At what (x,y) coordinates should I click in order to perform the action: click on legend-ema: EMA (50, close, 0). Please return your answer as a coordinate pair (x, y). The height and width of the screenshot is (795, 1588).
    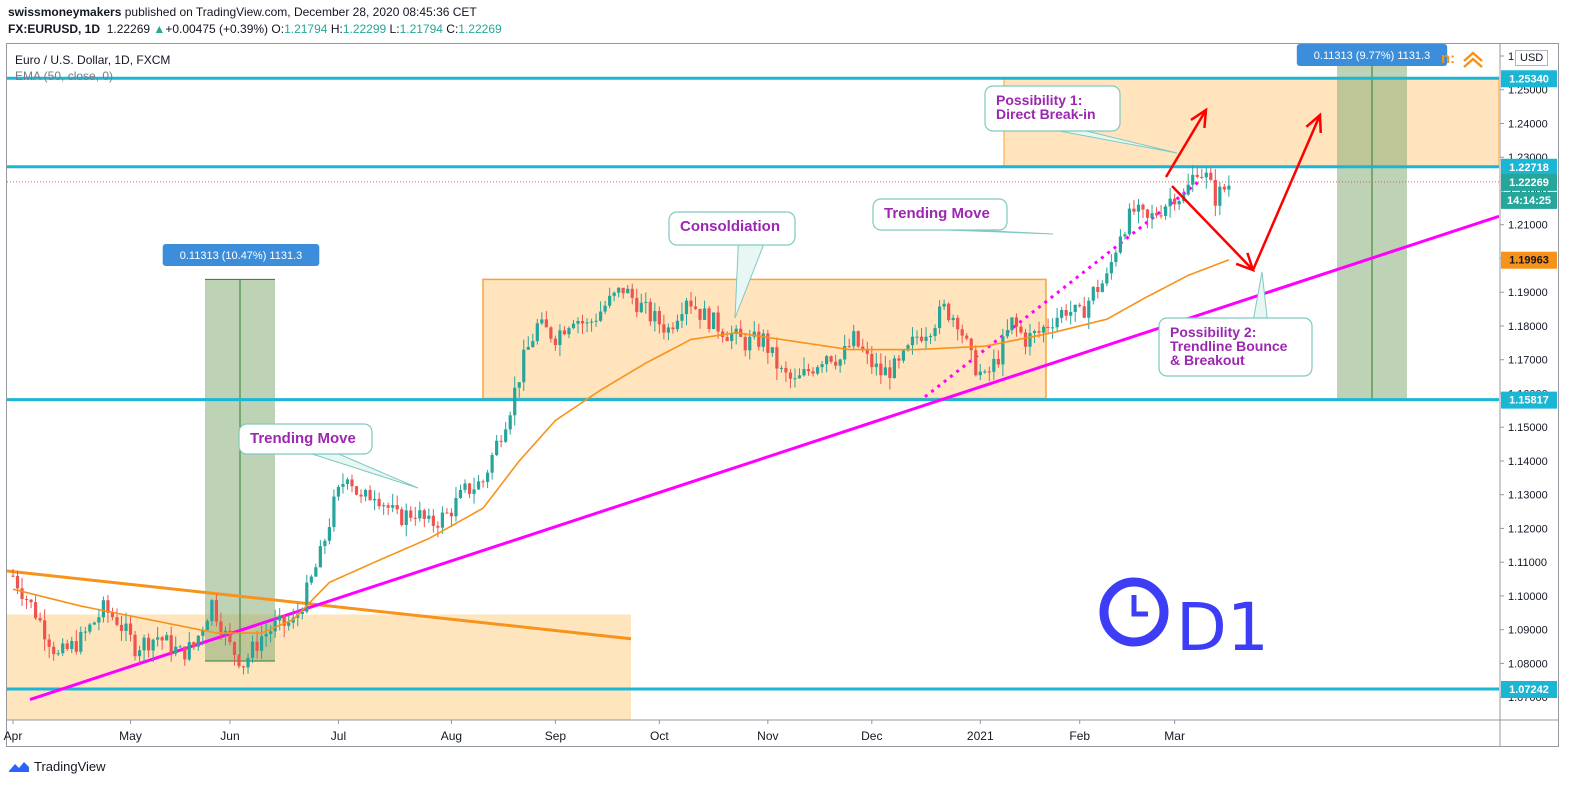
    Looking at the image, I should click on (64, 76).